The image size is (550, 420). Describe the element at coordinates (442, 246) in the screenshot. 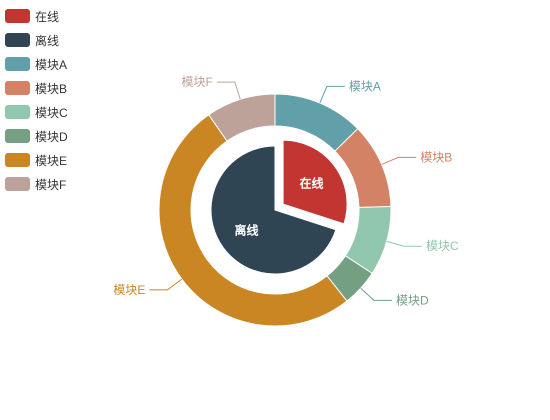

I see `outer-ring-label: 模块C` at that location.